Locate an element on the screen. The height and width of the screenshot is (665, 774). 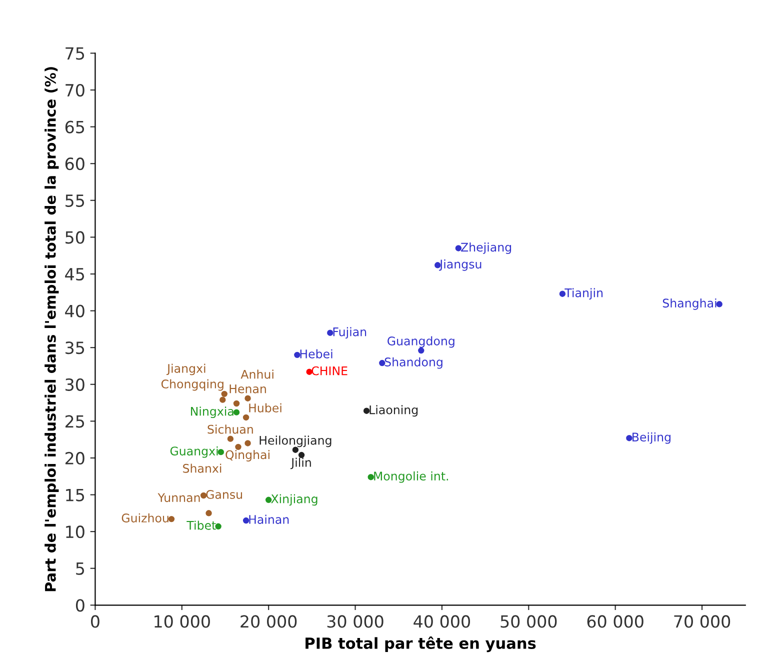
x-tick-label: 40 000 is located at coordinates (442, 621).